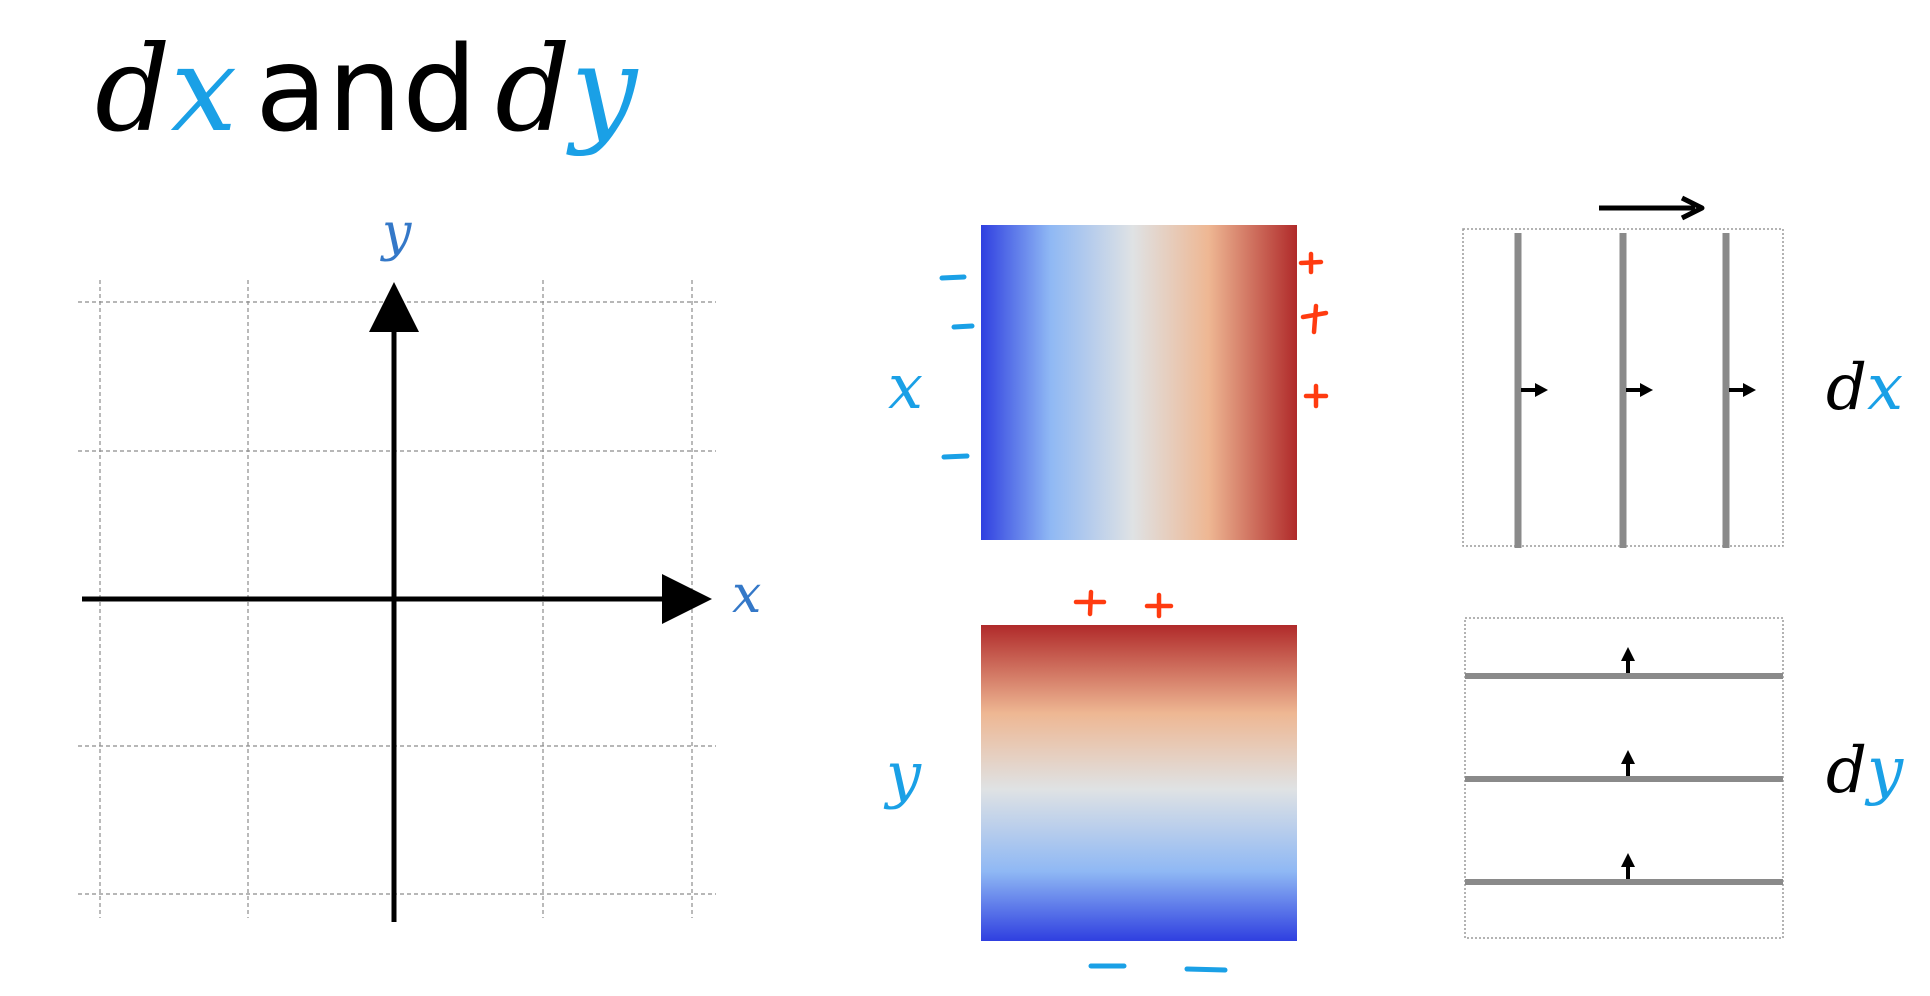  I want to click on page-title: dx and dy, so click(366, 89).